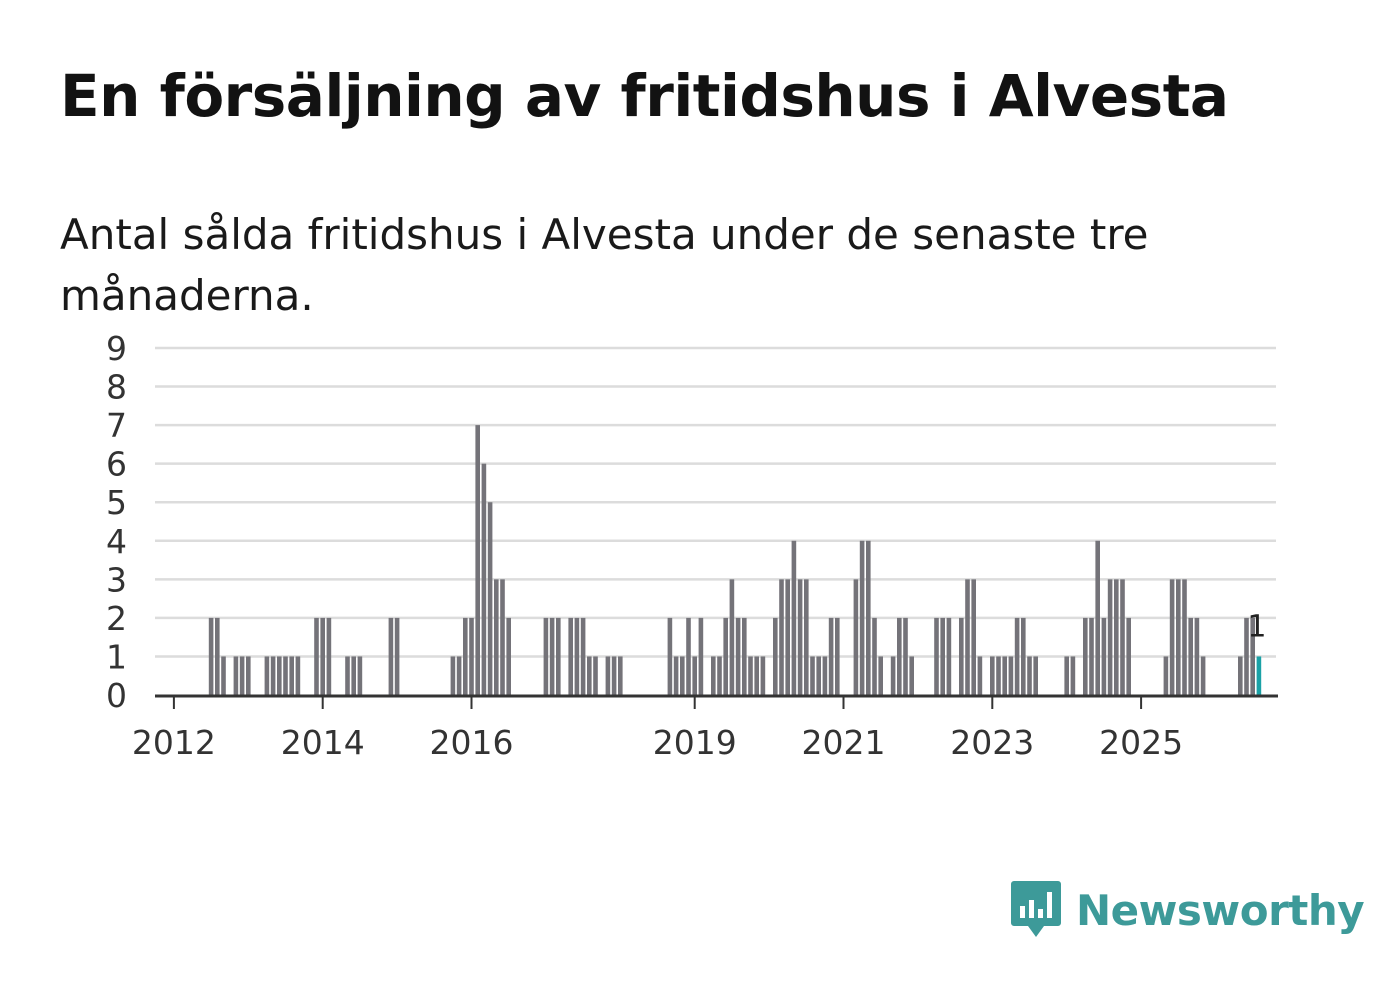 Image resolution: width=1382 pixels, height=999 pixels. Describe the element at coordinates (1220, 910) in the screenshot. I see `brand-name: Newsworthy` at that location.